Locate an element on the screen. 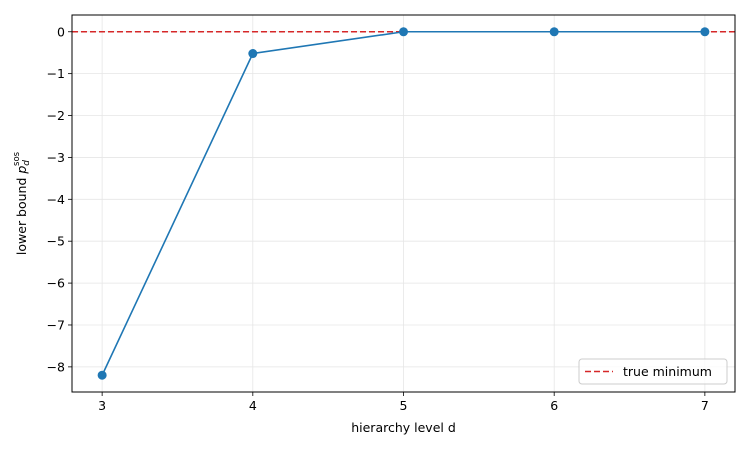 Image resolution: width=750 pixels, height=454 pixels. legend: true minimum is located at coordinates (653, 371).